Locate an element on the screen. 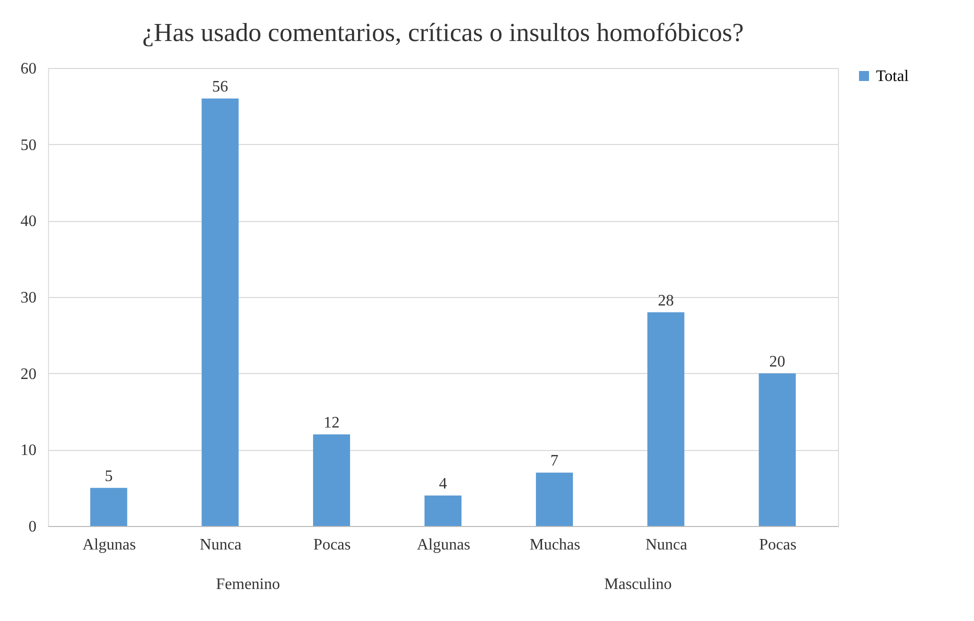 The width and height of the screenshot is (974, 621). data-label: 4 is located at coordinates (443, 483).